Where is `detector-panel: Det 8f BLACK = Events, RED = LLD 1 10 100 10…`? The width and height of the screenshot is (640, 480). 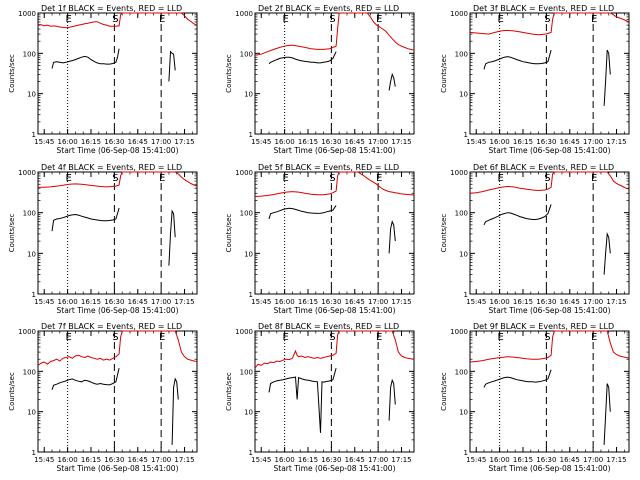 detector-panel: Det 8f BLACK = Events, RED = LLD 1 10 100 10… is located at coordinates (320, 397).